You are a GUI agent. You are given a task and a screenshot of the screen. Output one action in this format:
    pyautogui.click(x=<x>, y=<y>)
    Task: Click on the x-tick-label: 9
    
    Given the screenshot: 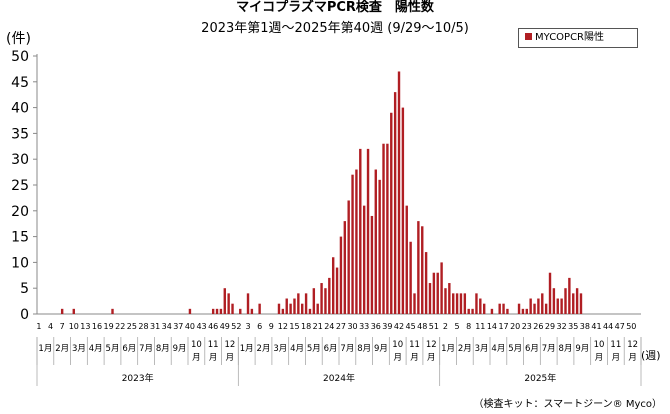 What is the action you would take?
    pyautogui.click(x=271, y=326)
    